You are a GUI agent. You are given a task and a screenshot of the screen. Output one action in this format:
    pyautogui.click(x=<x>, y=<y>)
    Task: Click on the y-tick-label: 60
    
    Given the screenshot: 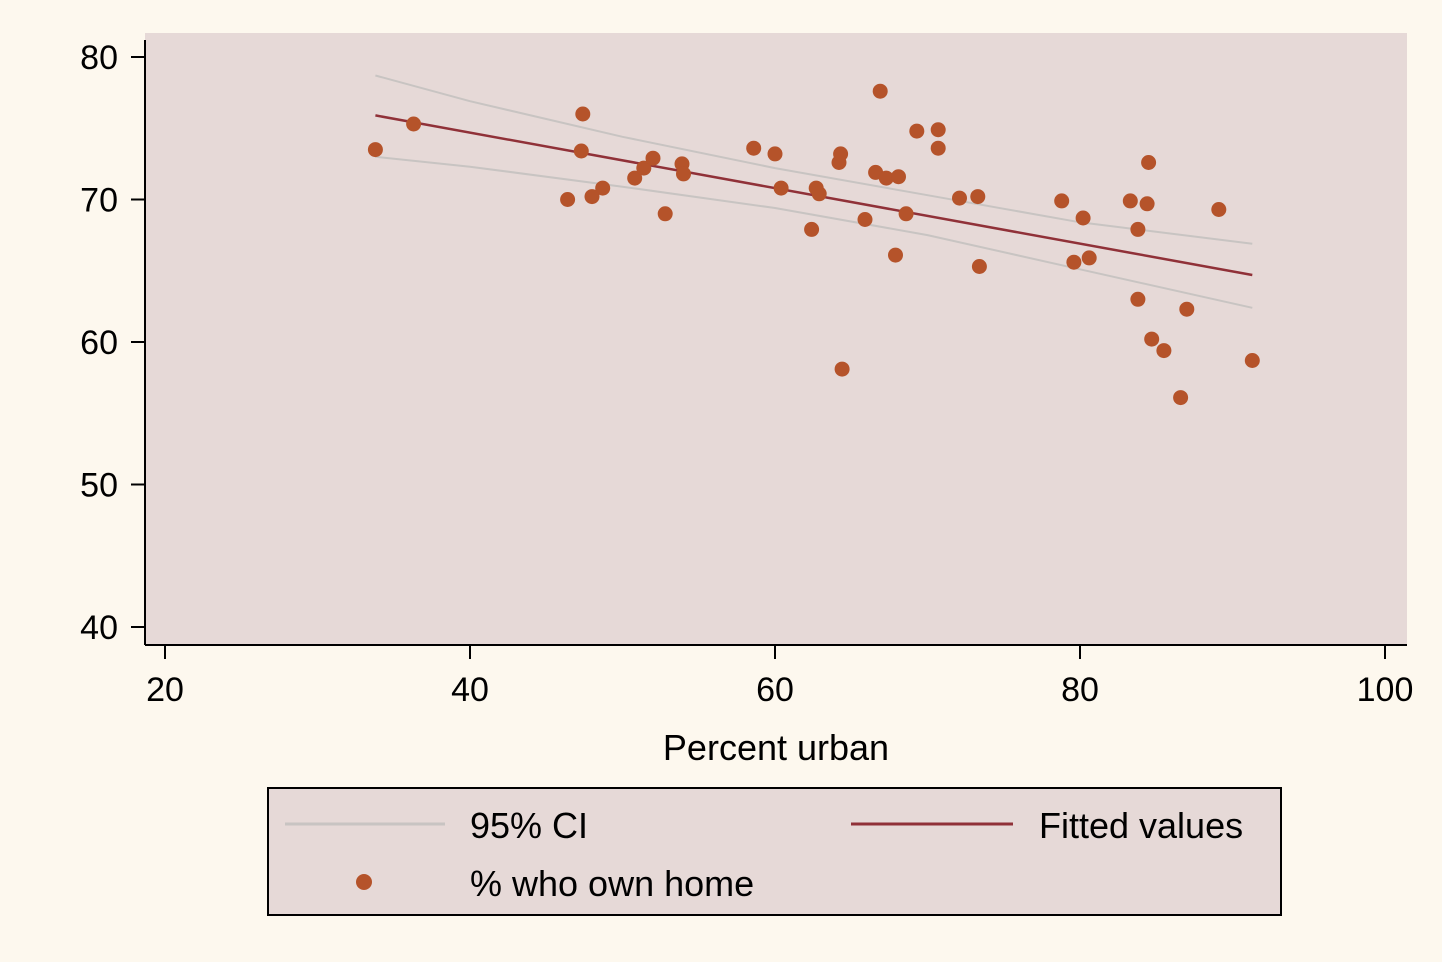 What is the action you would take?
    pyautogui.click(x=99, y=343)
    